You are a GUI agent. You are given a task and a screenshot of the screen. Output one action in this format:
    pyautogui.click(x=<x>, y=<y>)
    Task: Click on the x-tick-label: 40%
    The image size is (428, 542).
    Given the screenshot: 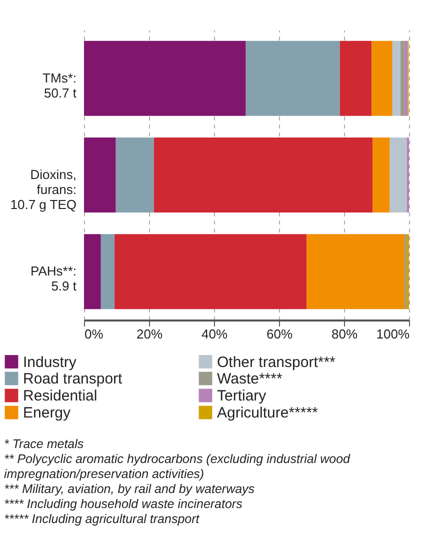 What is the action you would take?
    pyautogui.click(x=214, y=334)
    